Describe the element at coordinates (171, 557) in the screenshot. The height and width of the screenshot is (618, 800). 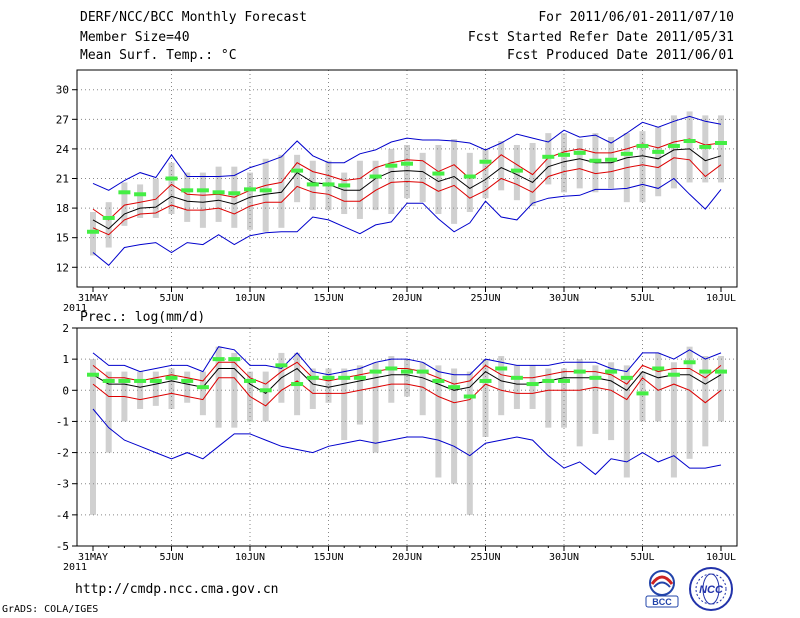
I see `prec-xtick-label: 5JUN` at that location.